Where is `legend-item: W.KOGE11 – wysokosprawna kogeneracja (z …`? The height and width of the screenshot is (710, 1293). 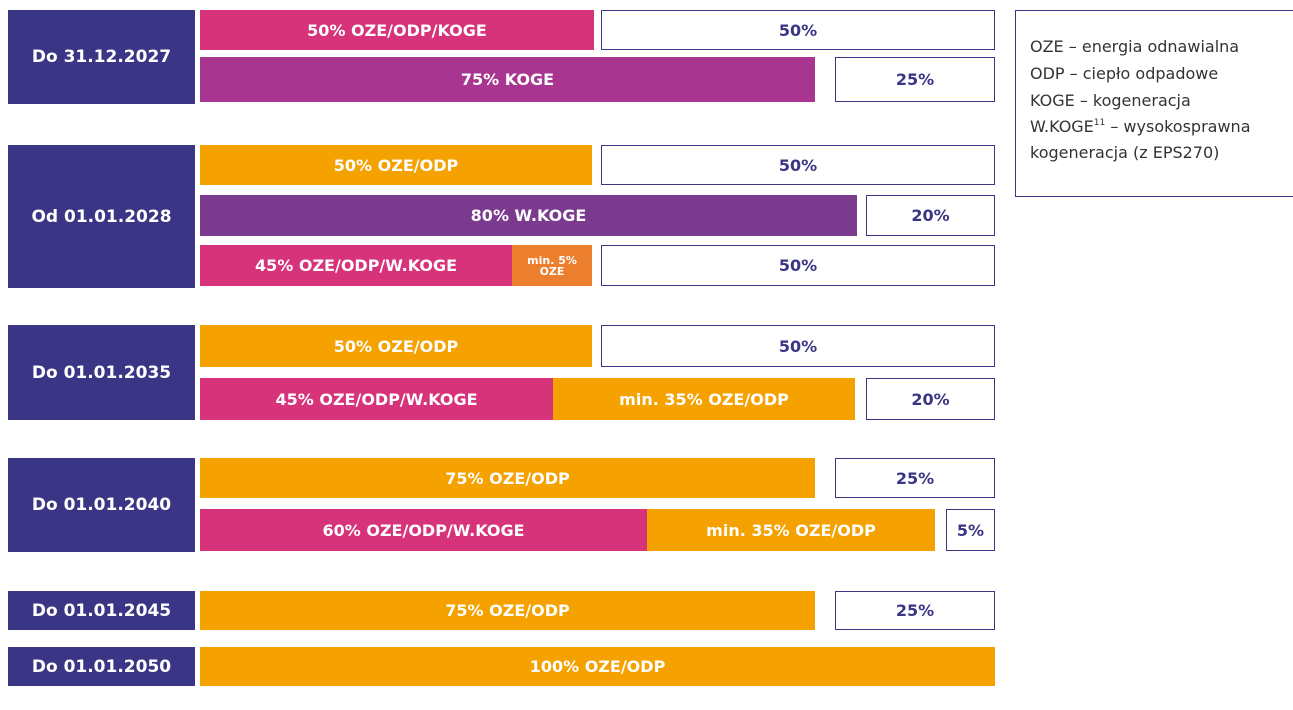 legend-item: W.KOGE11 – wysokosprawna kogeneracja (z … is located at coordinates (1156, 140).